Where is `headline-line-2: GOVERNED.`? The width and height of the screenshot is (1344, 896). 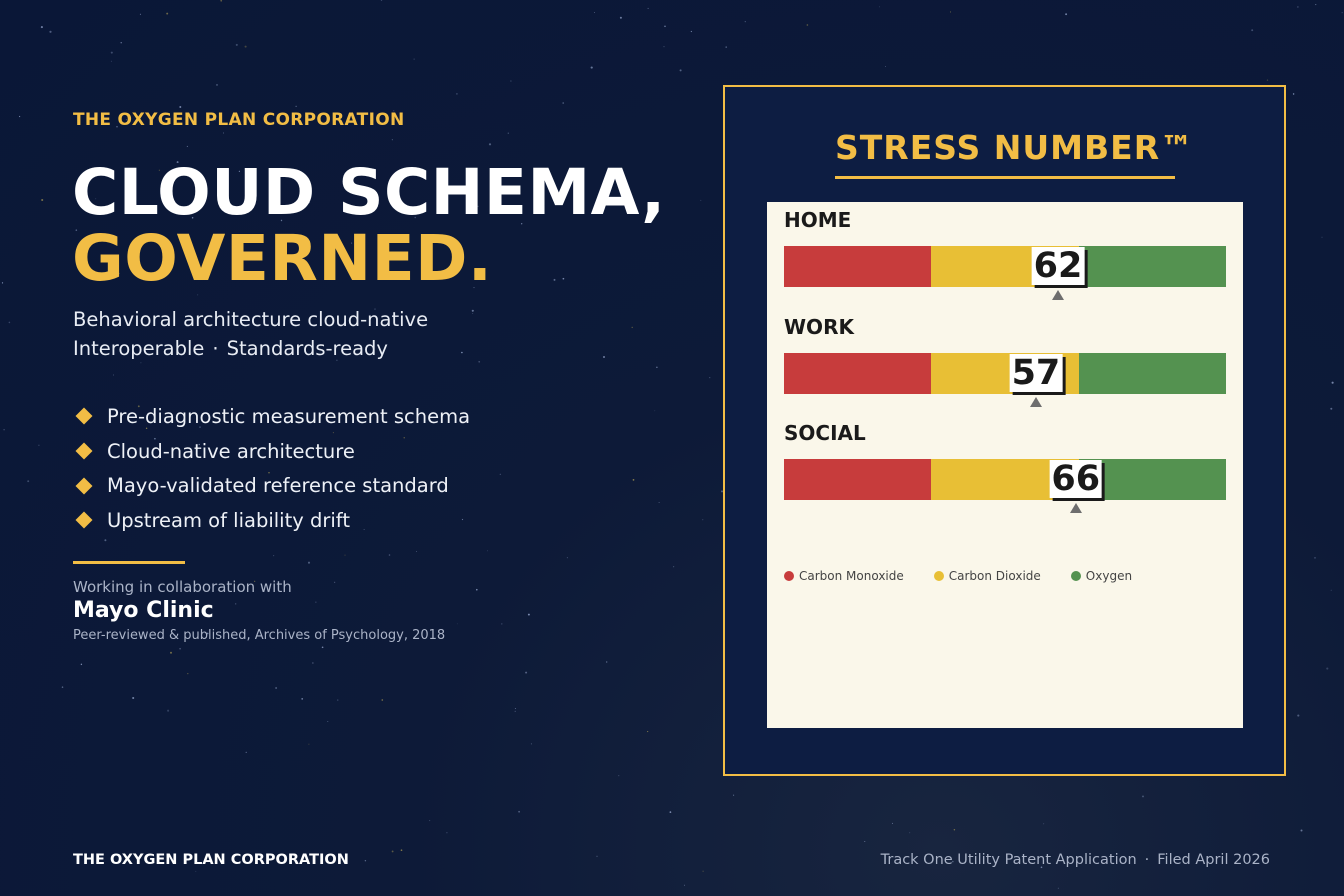 headline-line-2: GOVERNED. is located at coordinates (282, 258).